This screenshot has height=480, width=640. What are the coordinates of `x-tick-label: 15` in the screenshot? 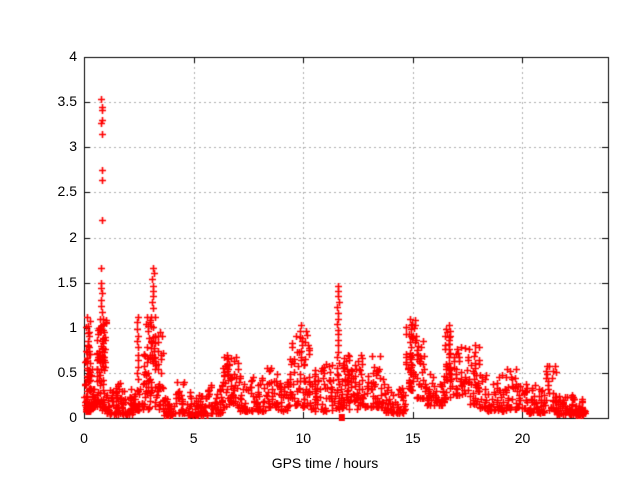 It's located at (413, 438).